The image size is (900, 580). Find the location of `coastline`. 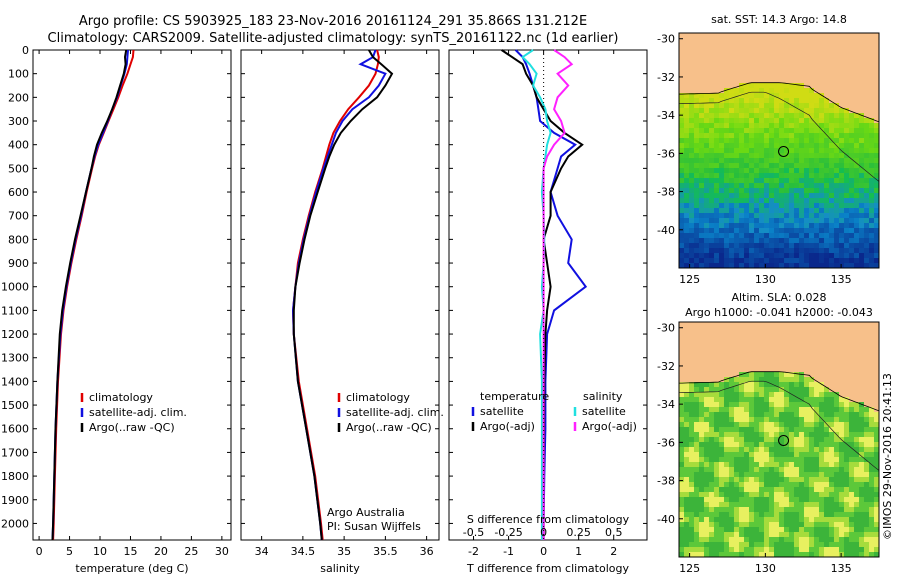

coastline is located at coordinates (779, 391).